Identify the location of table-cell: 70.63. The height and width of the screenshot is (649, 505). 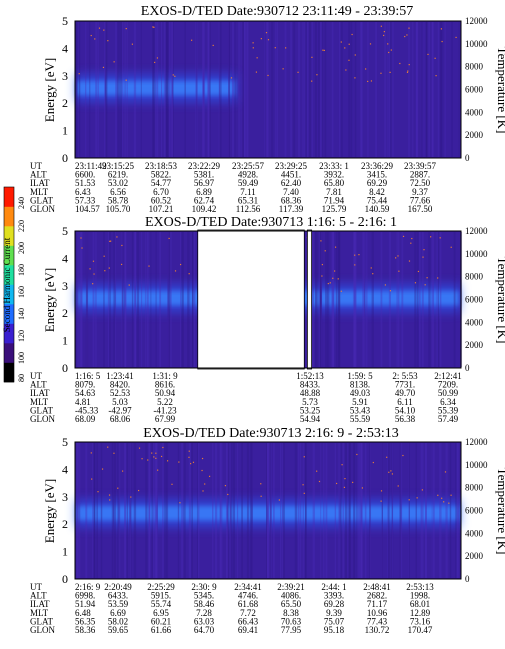
(291, 621).